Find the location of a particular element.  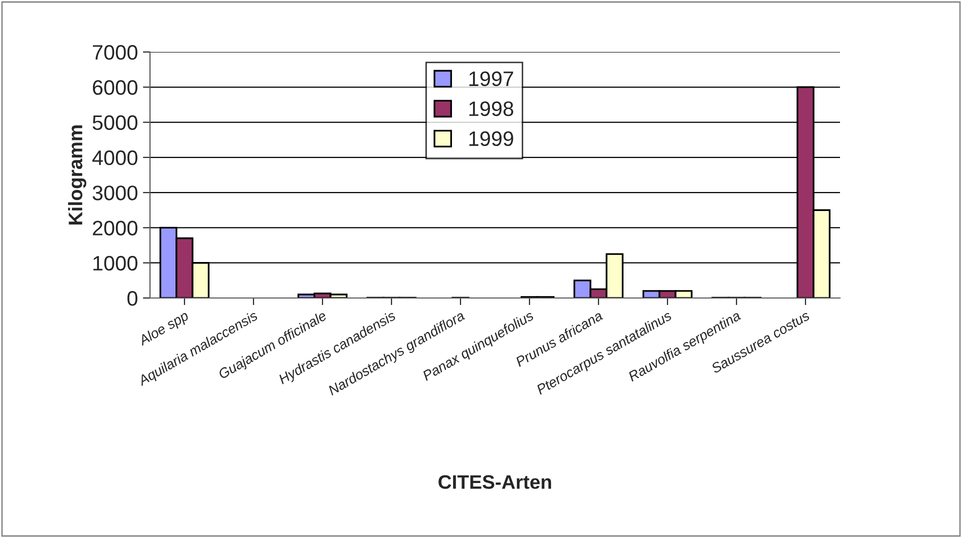

y-tick-label: 1000 is located at coordinates (115, 263).